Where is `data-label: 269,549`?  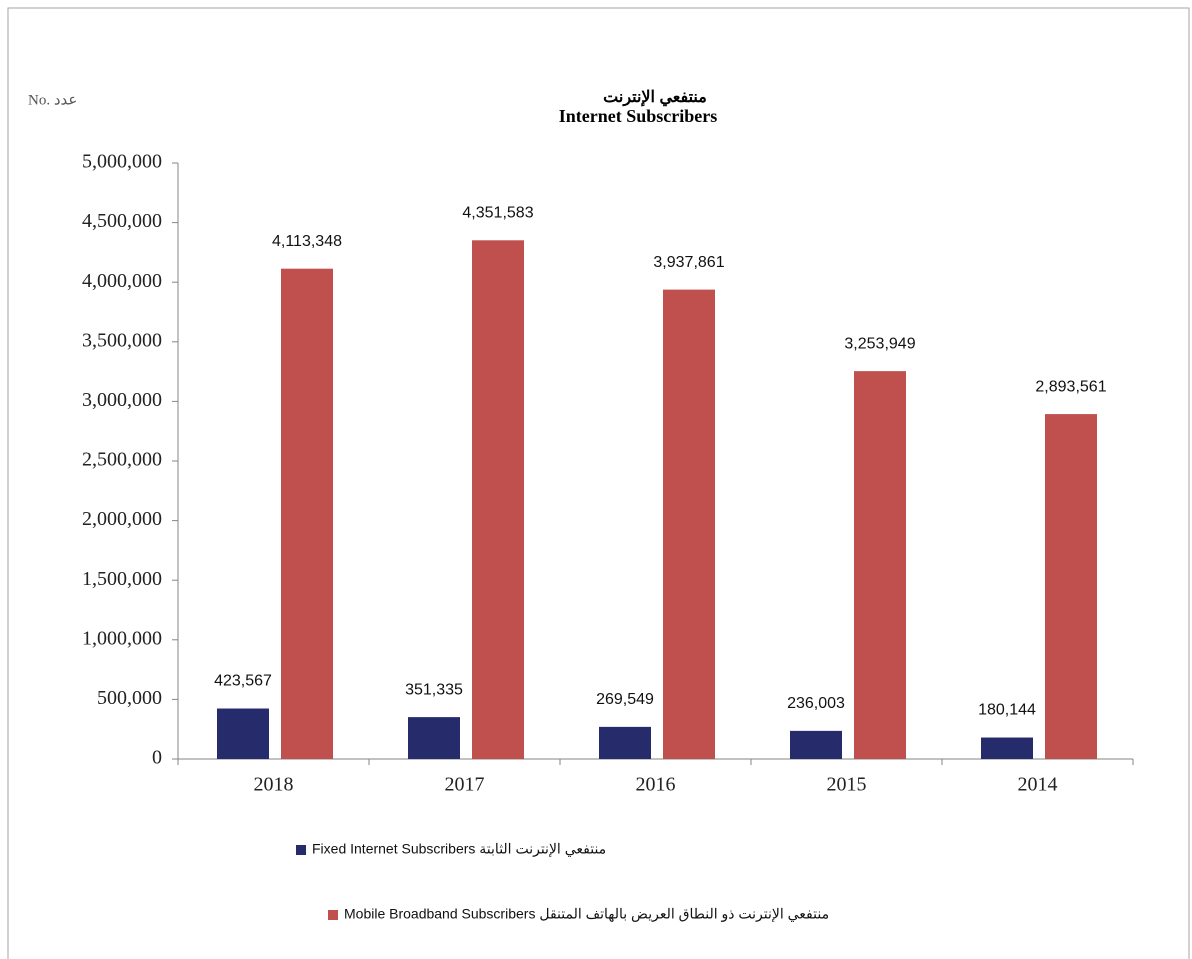 data-label: 269,549 is located at coordinates (625, 699).